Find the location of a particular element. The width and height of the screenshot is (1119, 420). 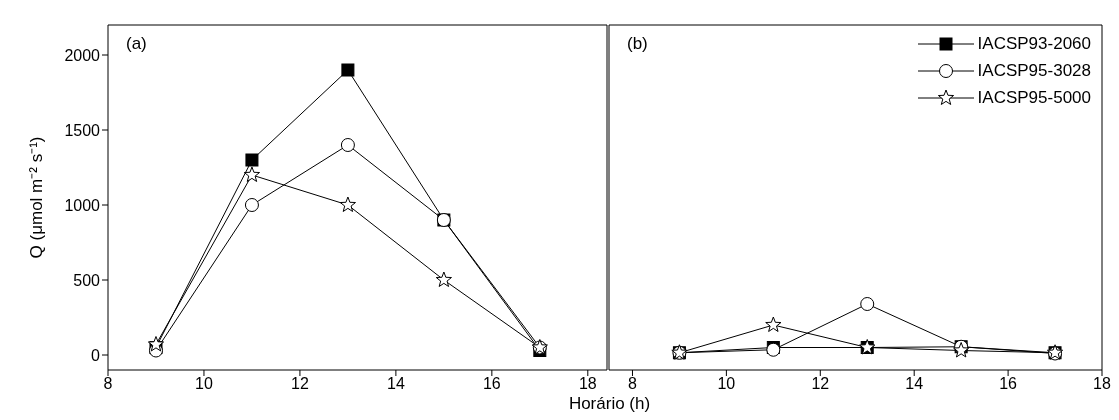

y-tick-label: 1500 is located at coordinates (82, 130).